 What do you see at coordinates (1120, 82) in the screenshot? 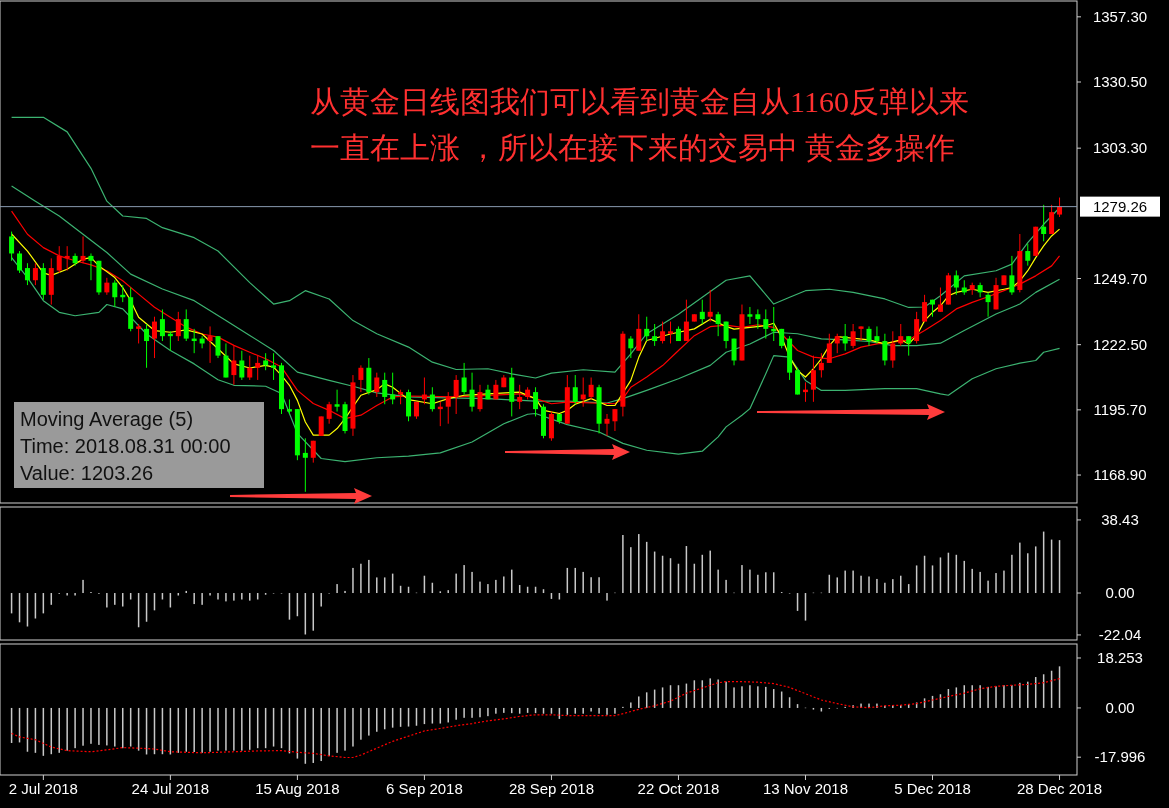
I see `y-tick-label: 1330.50` at bounding box center [1120, 82].